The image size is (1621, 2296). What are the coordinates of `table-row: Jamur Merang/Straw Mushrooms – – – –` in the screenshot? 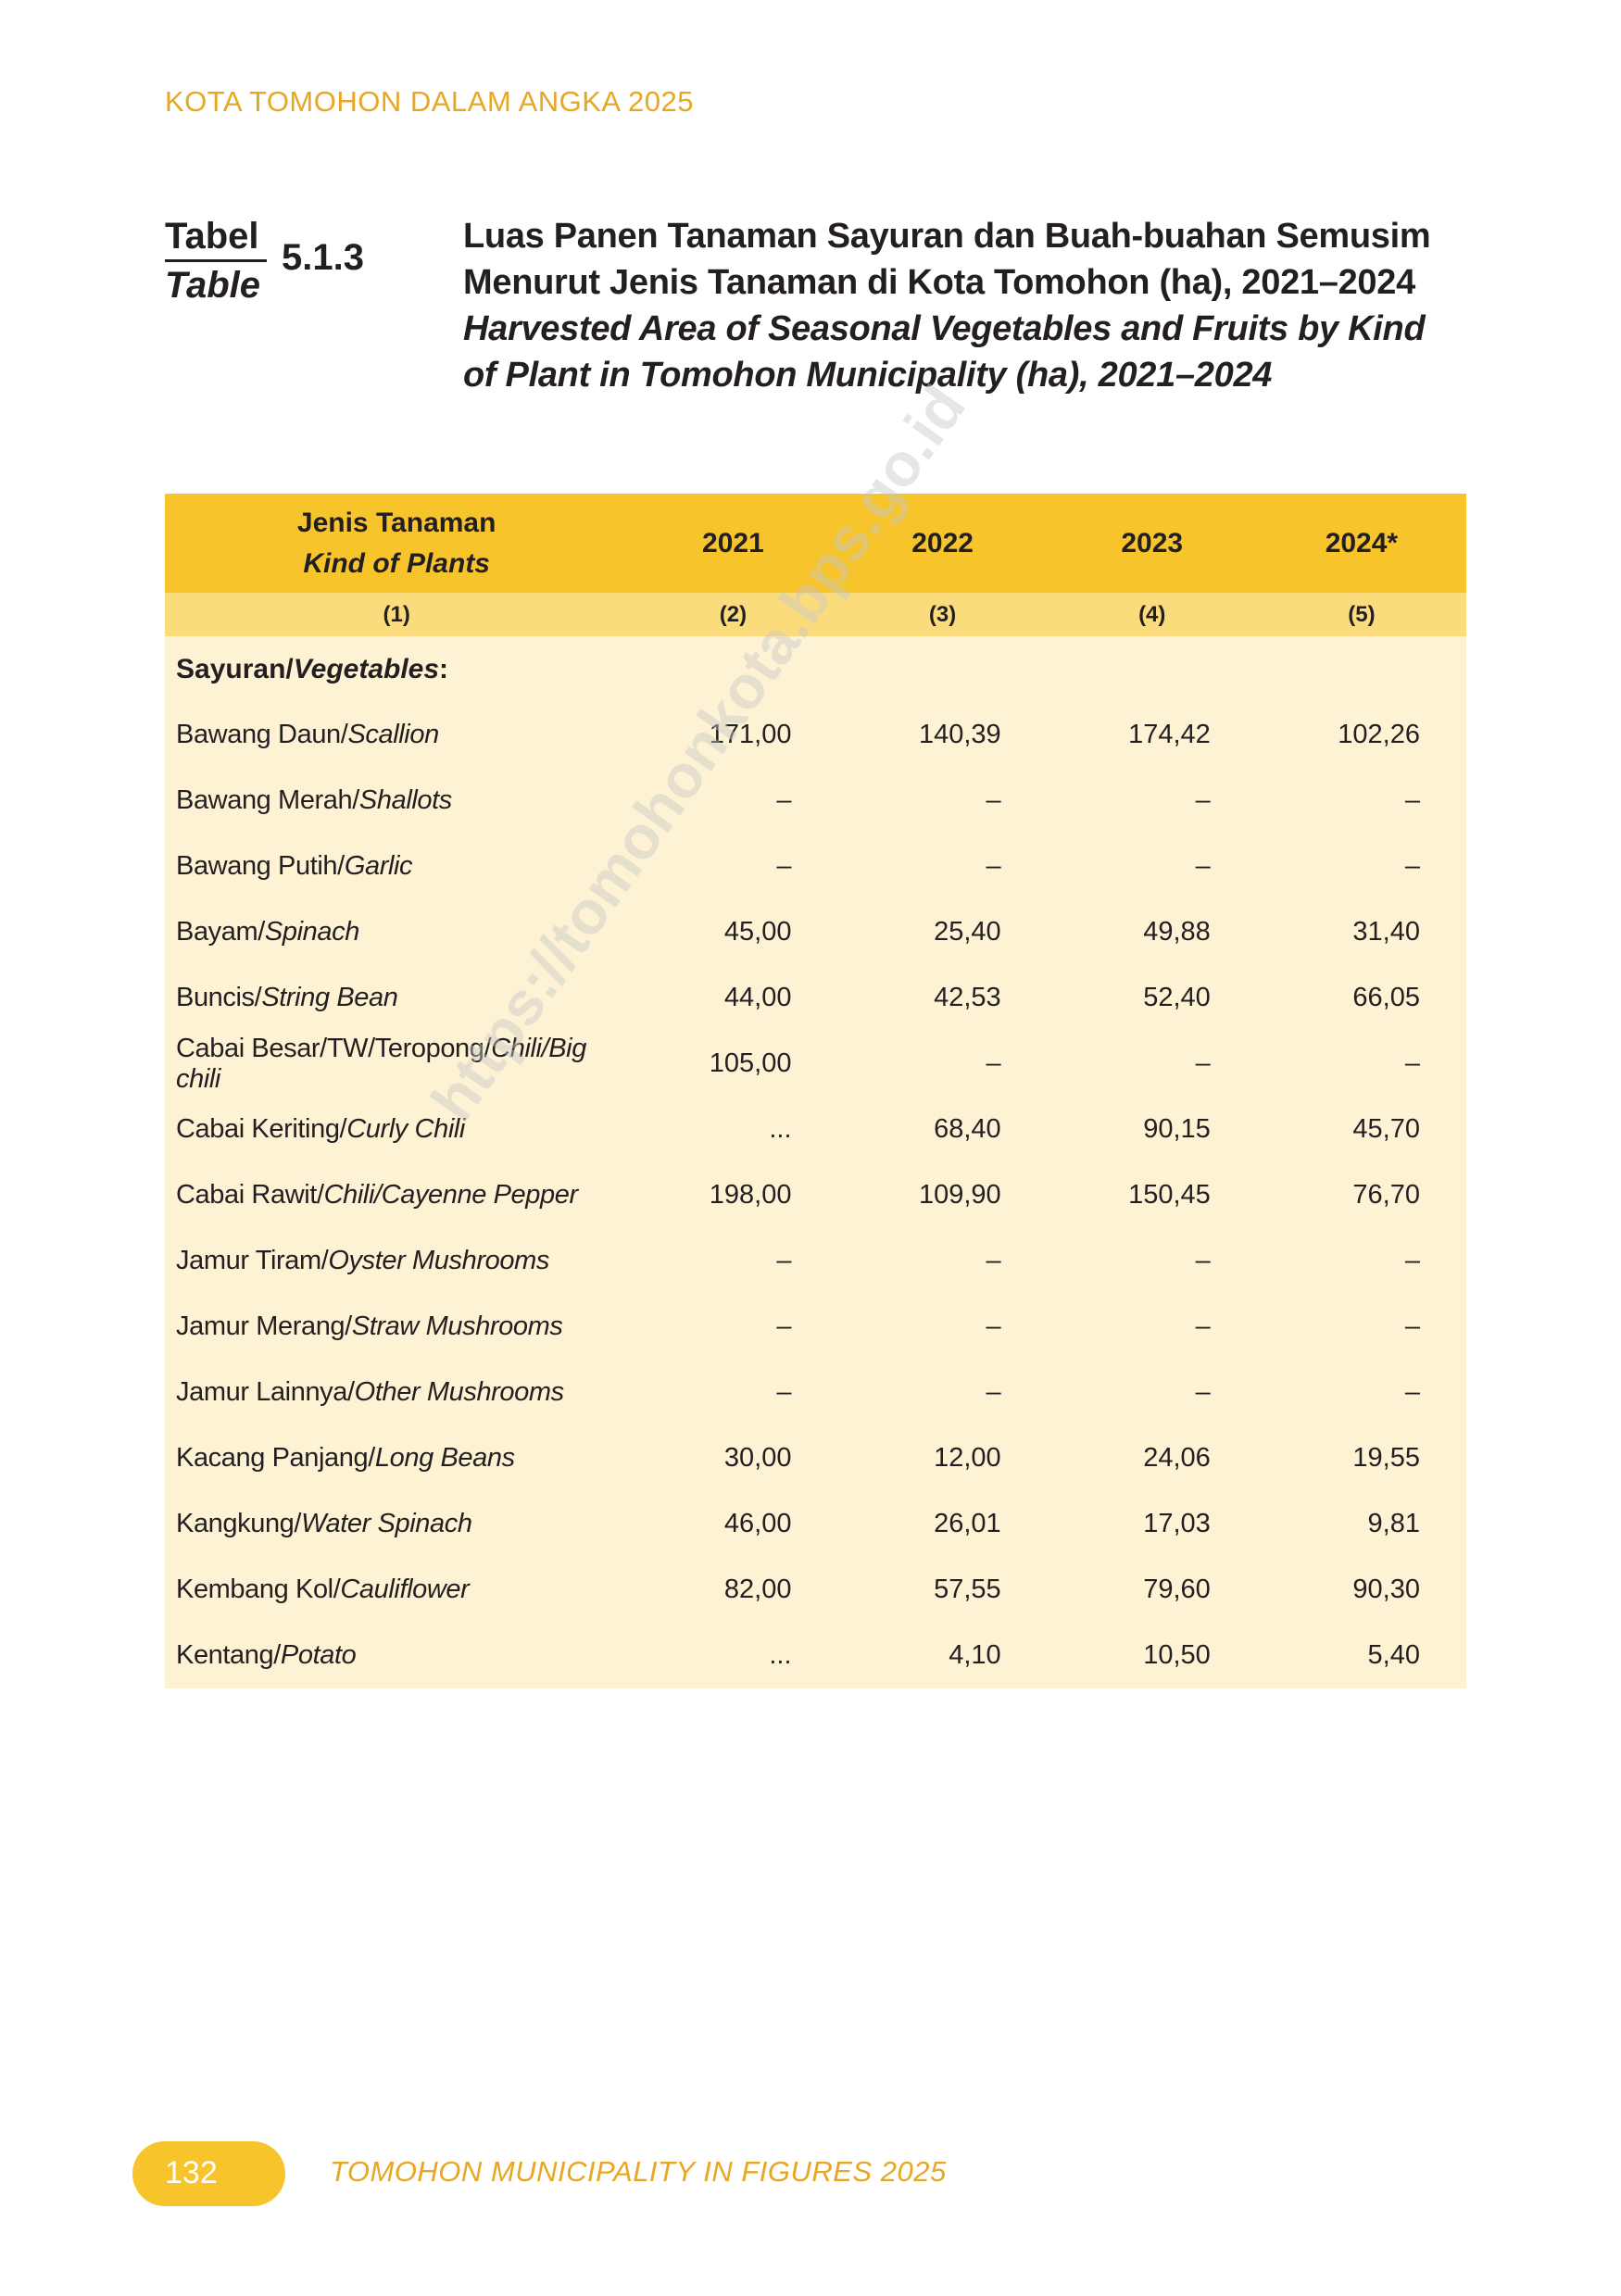 It's located at (815, 1327).